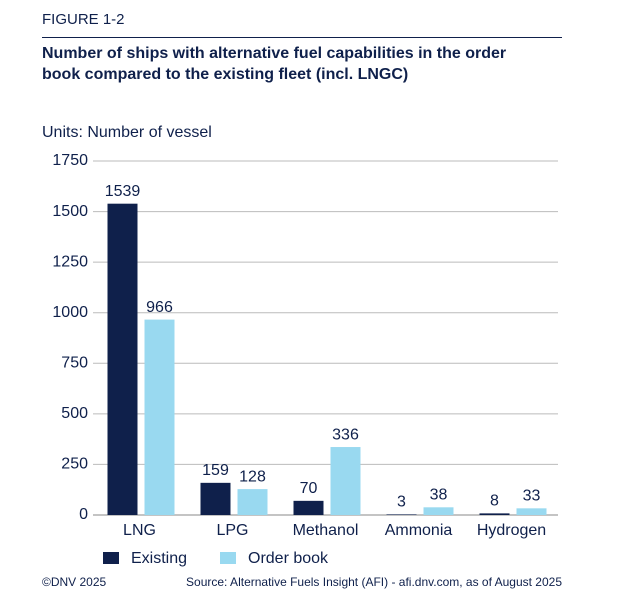  I want to click on y-tick-label: 1750, so click(70, 160).